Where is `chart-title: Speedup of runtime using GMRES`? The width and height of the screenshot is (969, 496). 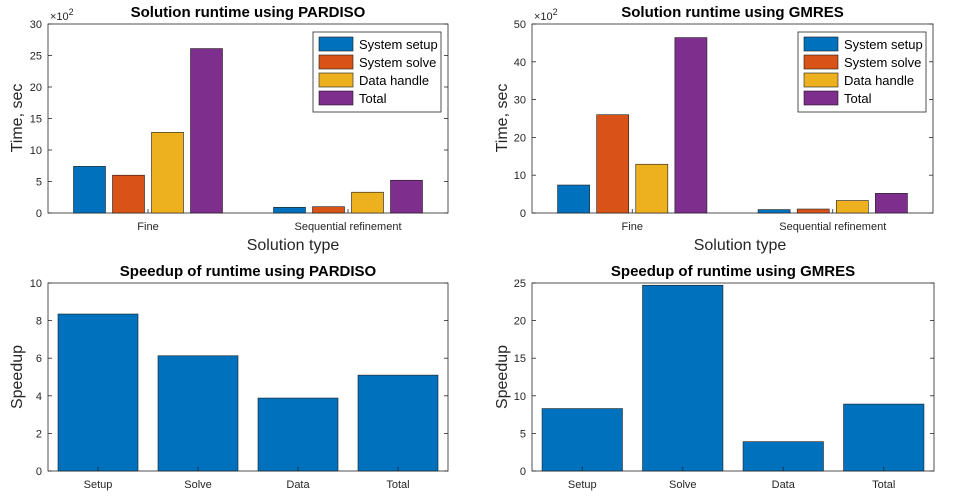 chart-title: Speedup of runtime using GMRES is located at coordinates (733, 271).